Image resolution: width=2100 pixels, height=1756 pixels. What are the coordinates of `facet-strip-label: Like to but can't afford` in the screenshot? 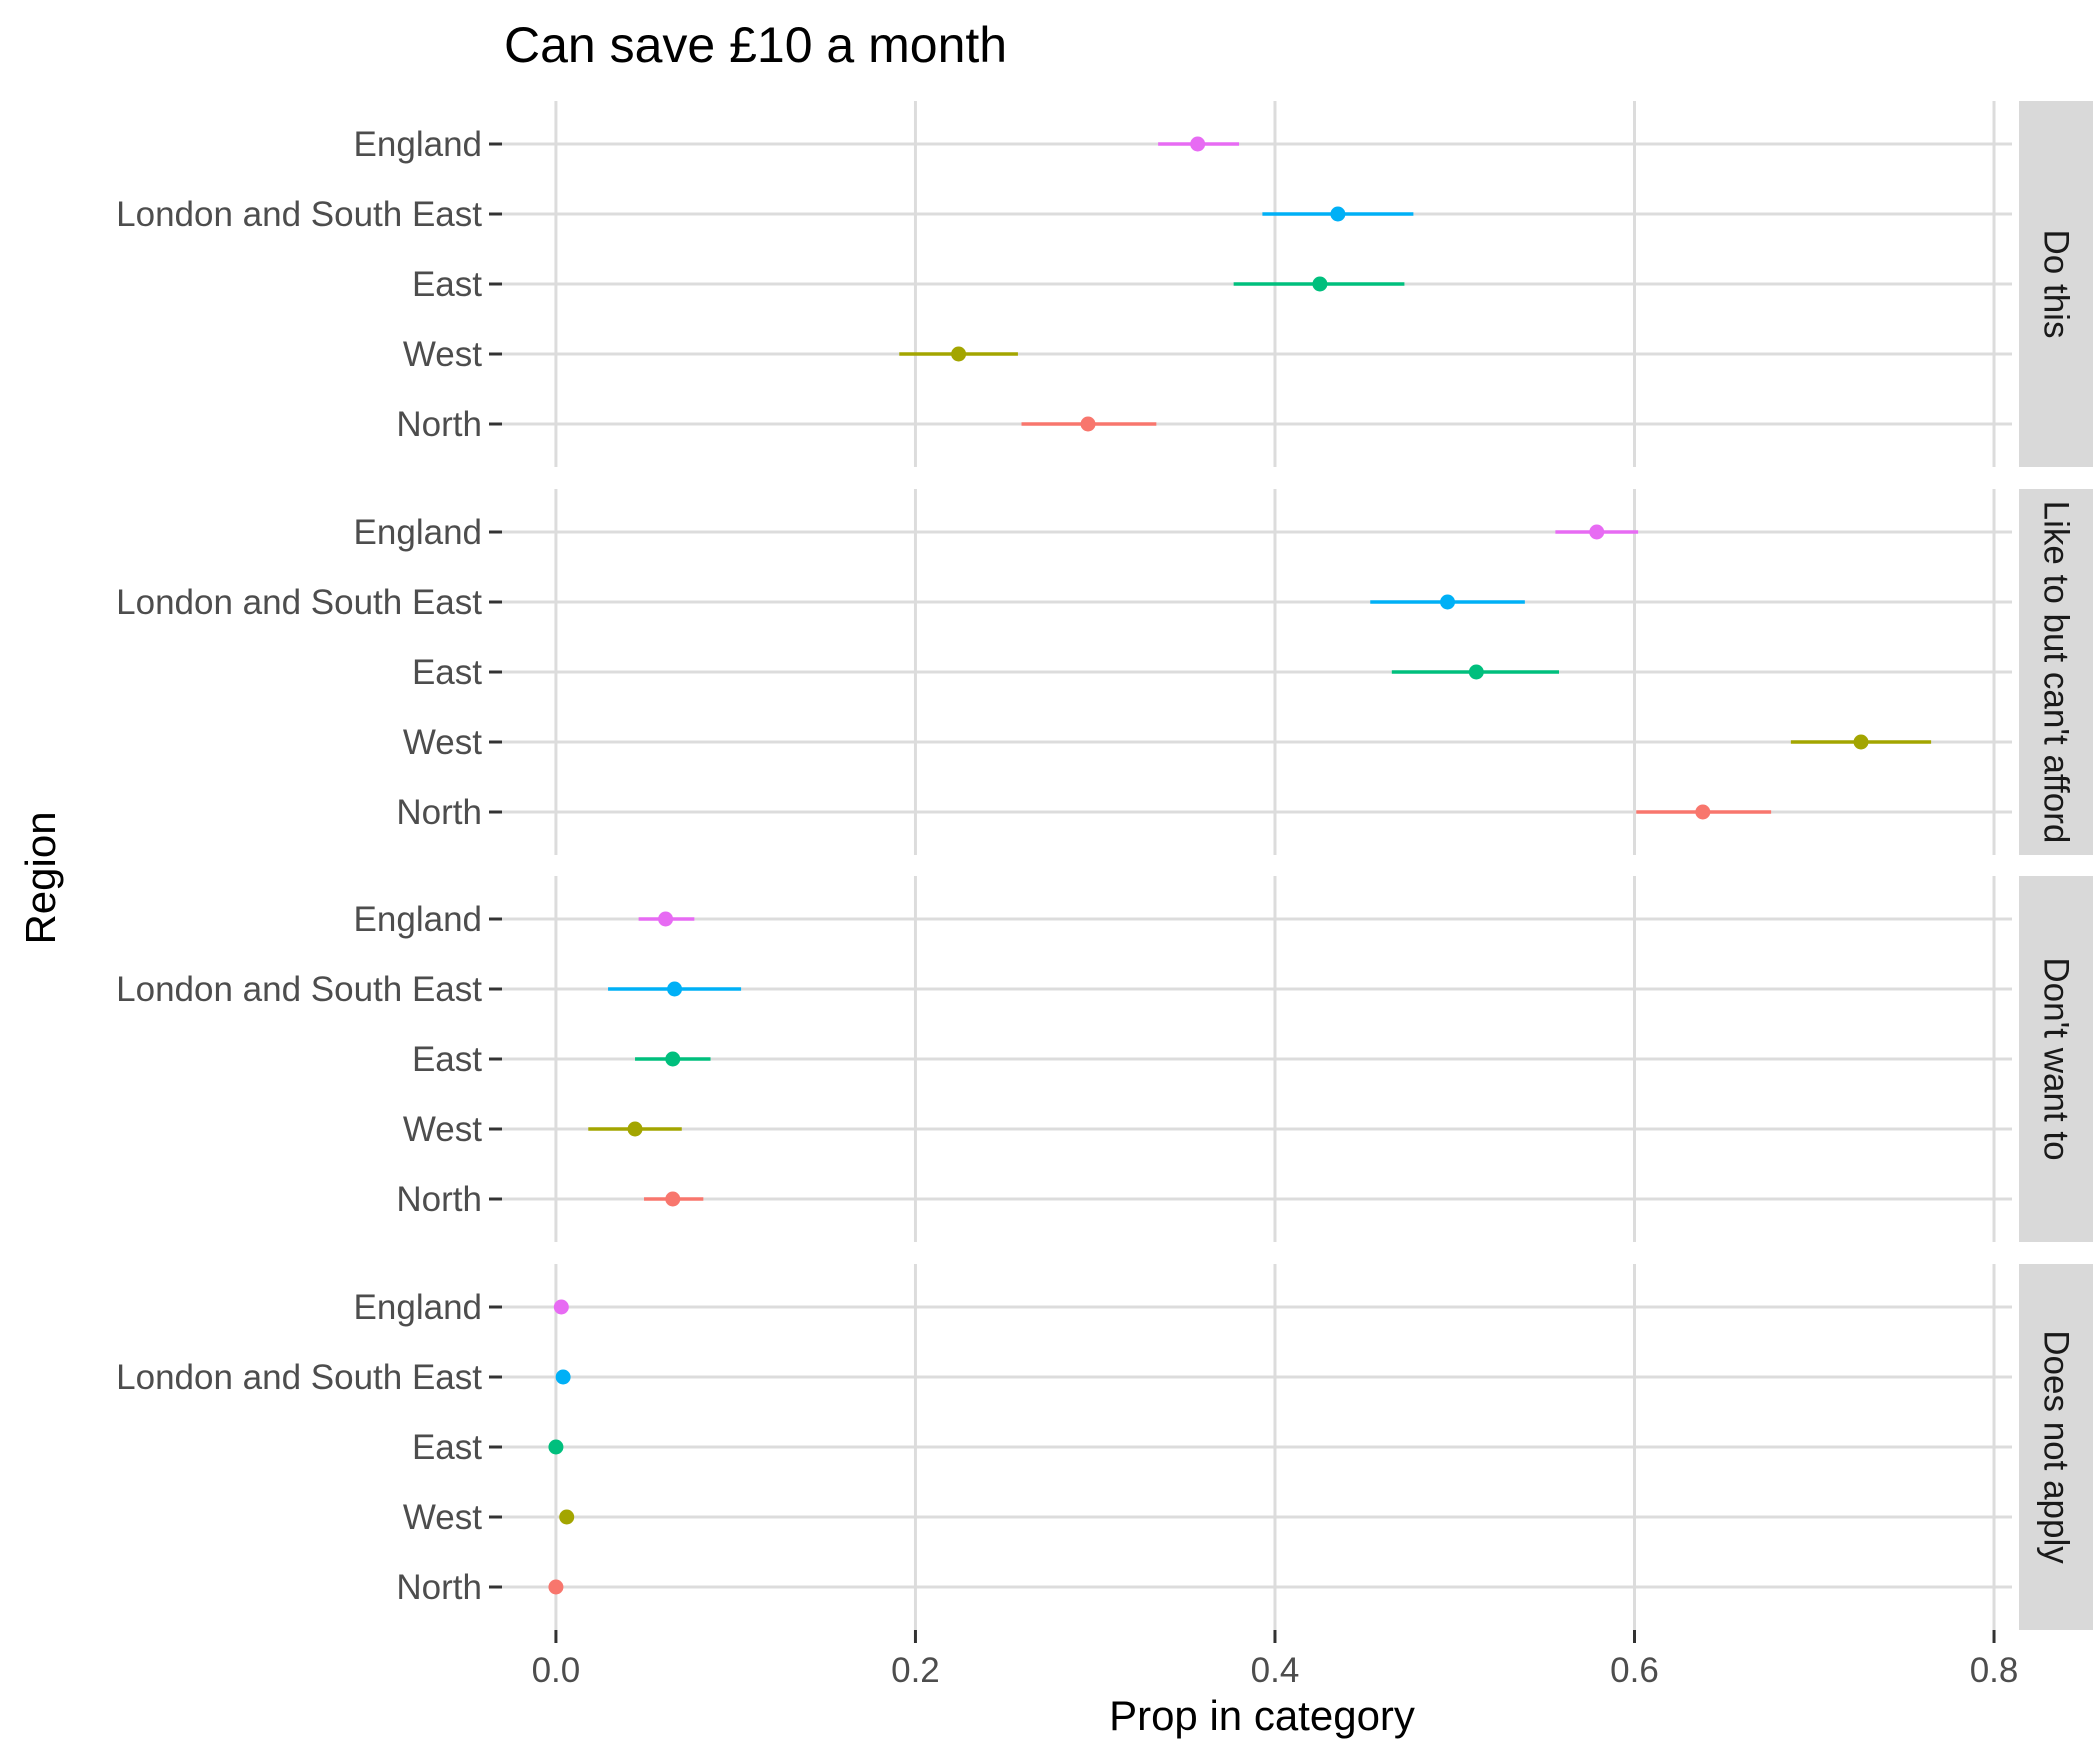 It's located at (2056, 672).